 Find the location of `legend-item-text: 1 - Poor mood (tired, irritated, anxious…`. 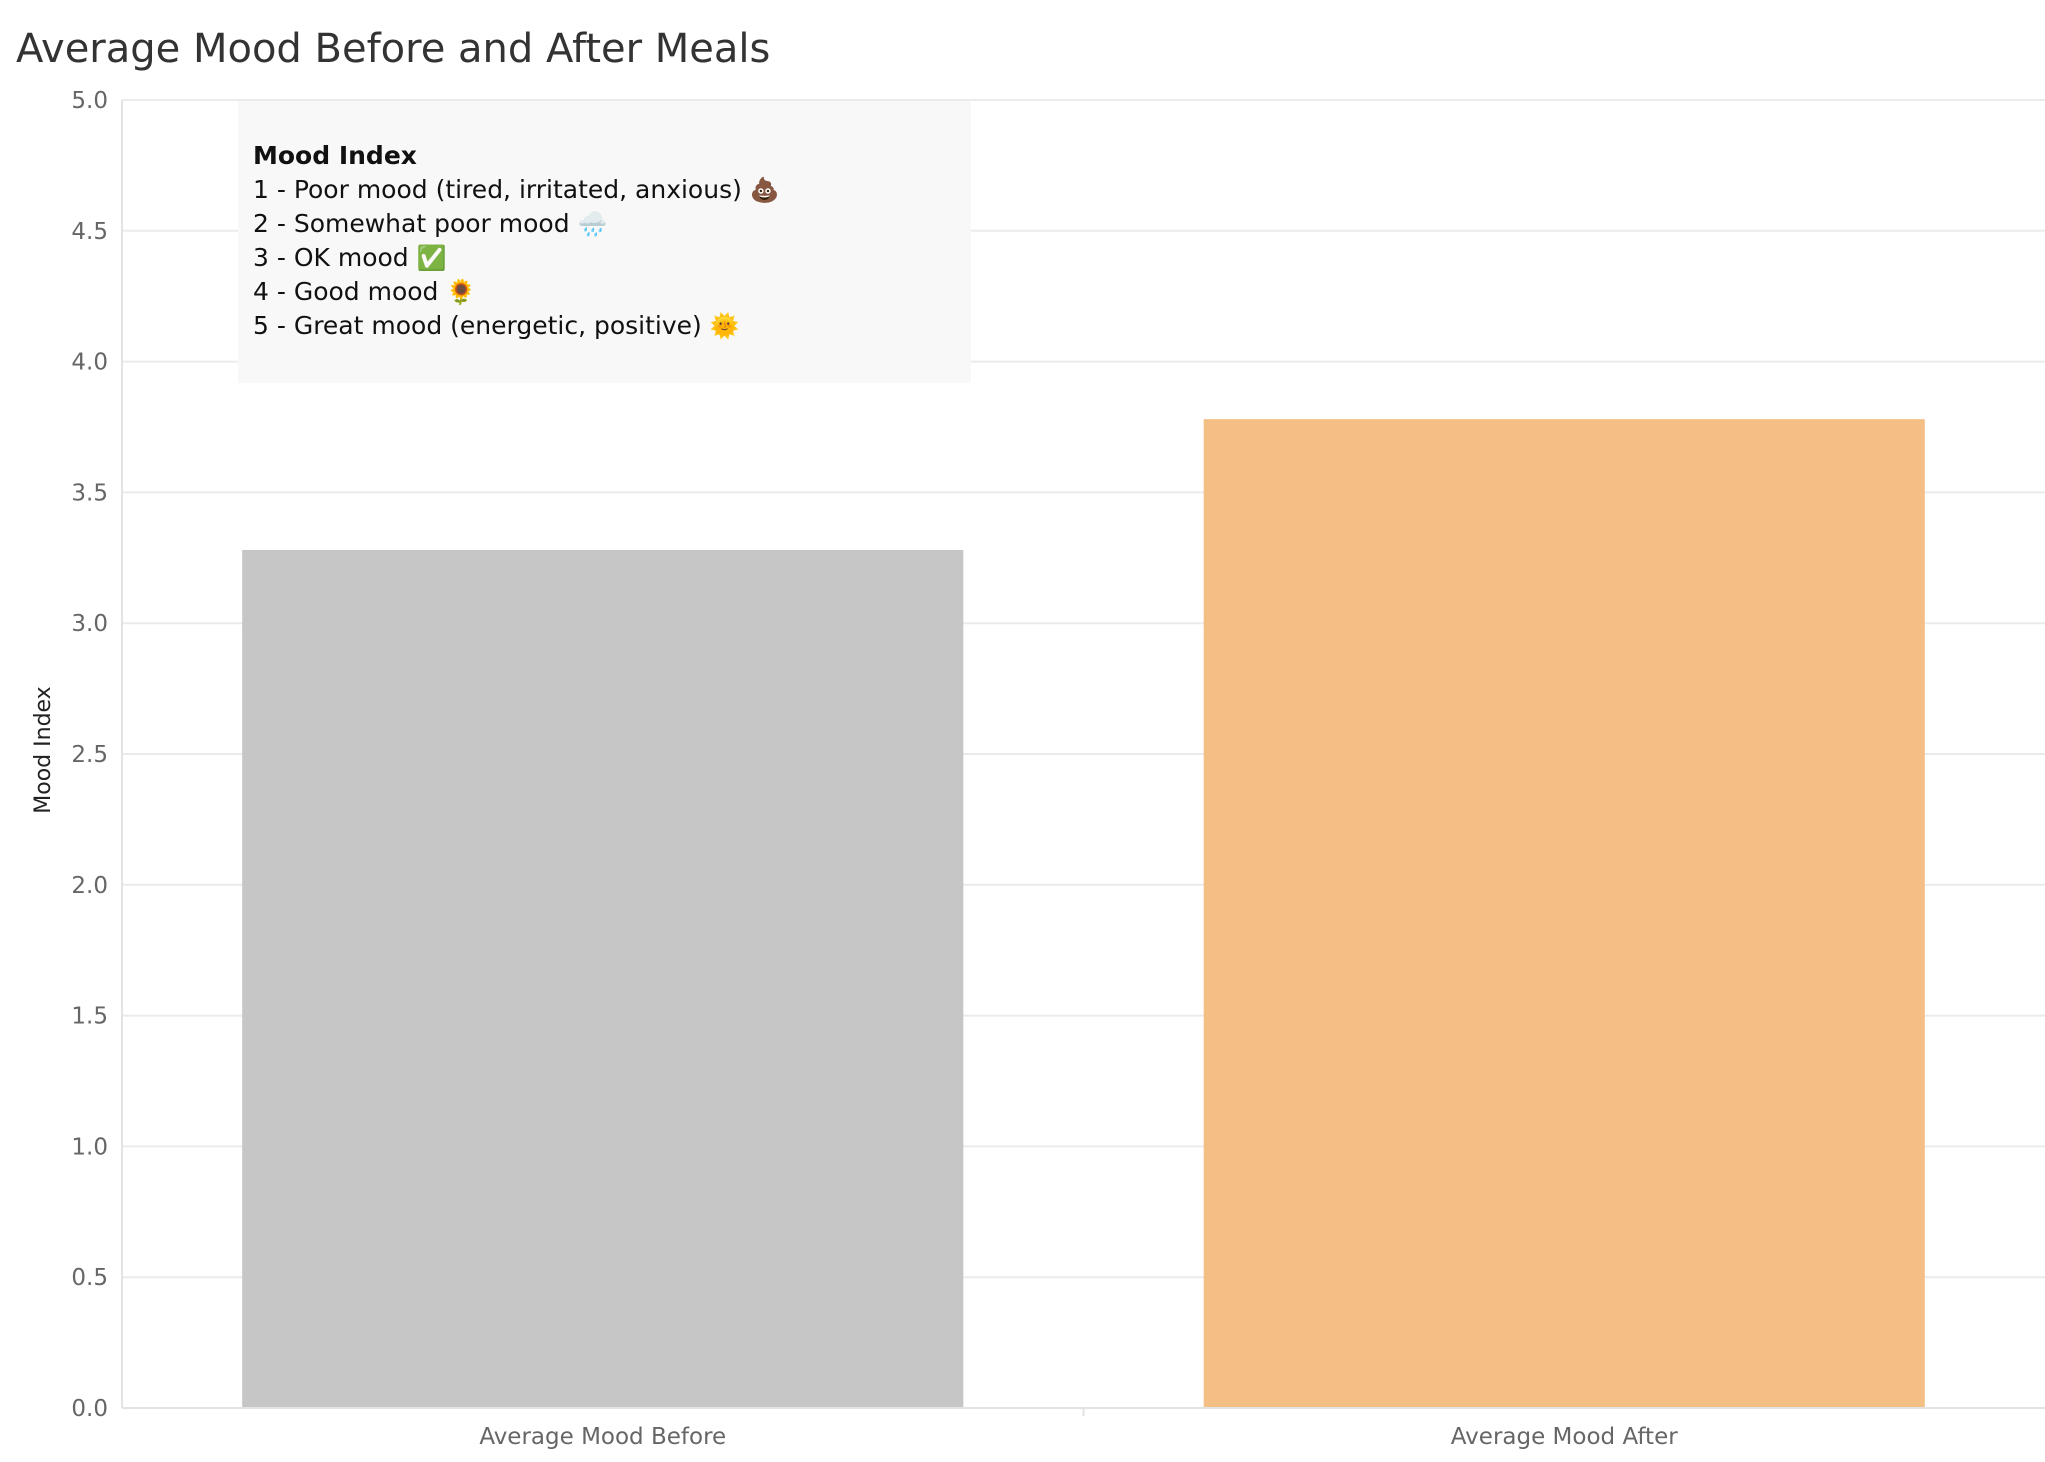

legend-item-text: 1 - Poor mood (tired, irritated, anxious… is located at coordinates (497, 189).